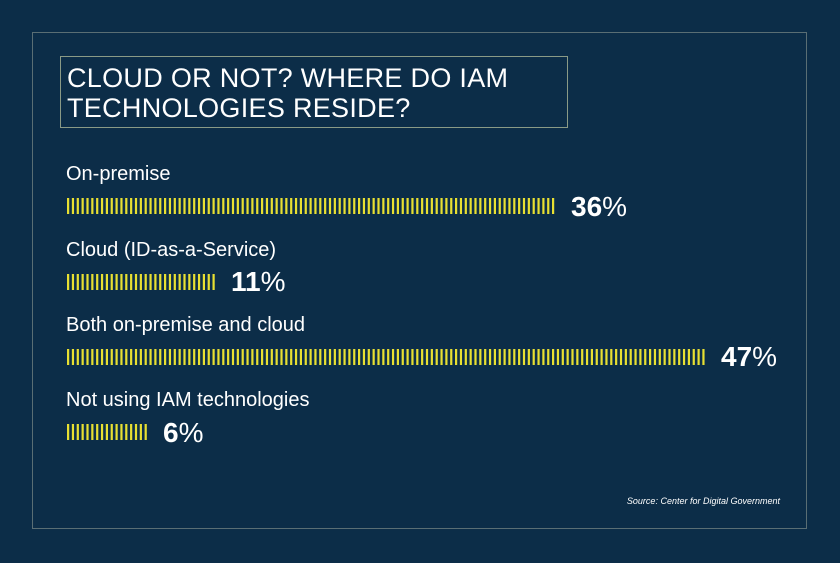 The height and width of the screenshot is (563, 840). I want to click on value-number: 6, so click(171, 432).